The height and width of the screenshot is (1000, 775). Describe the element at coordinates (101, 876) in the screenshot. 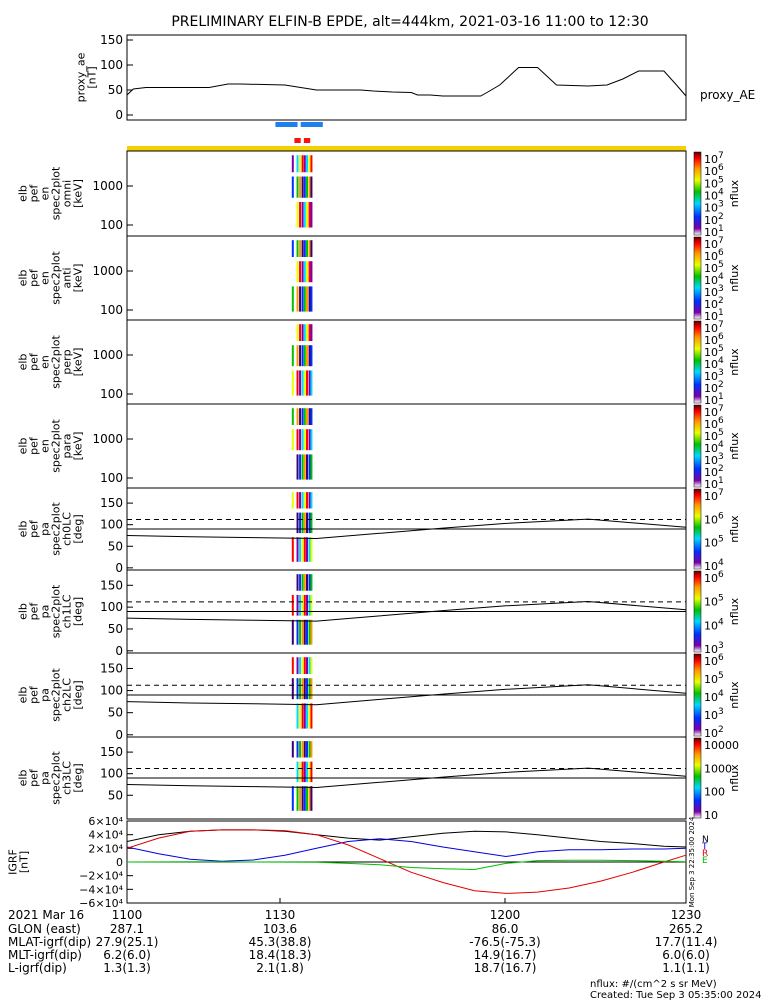

I see `igrf-tick-label: −2×10⁴` at that location.